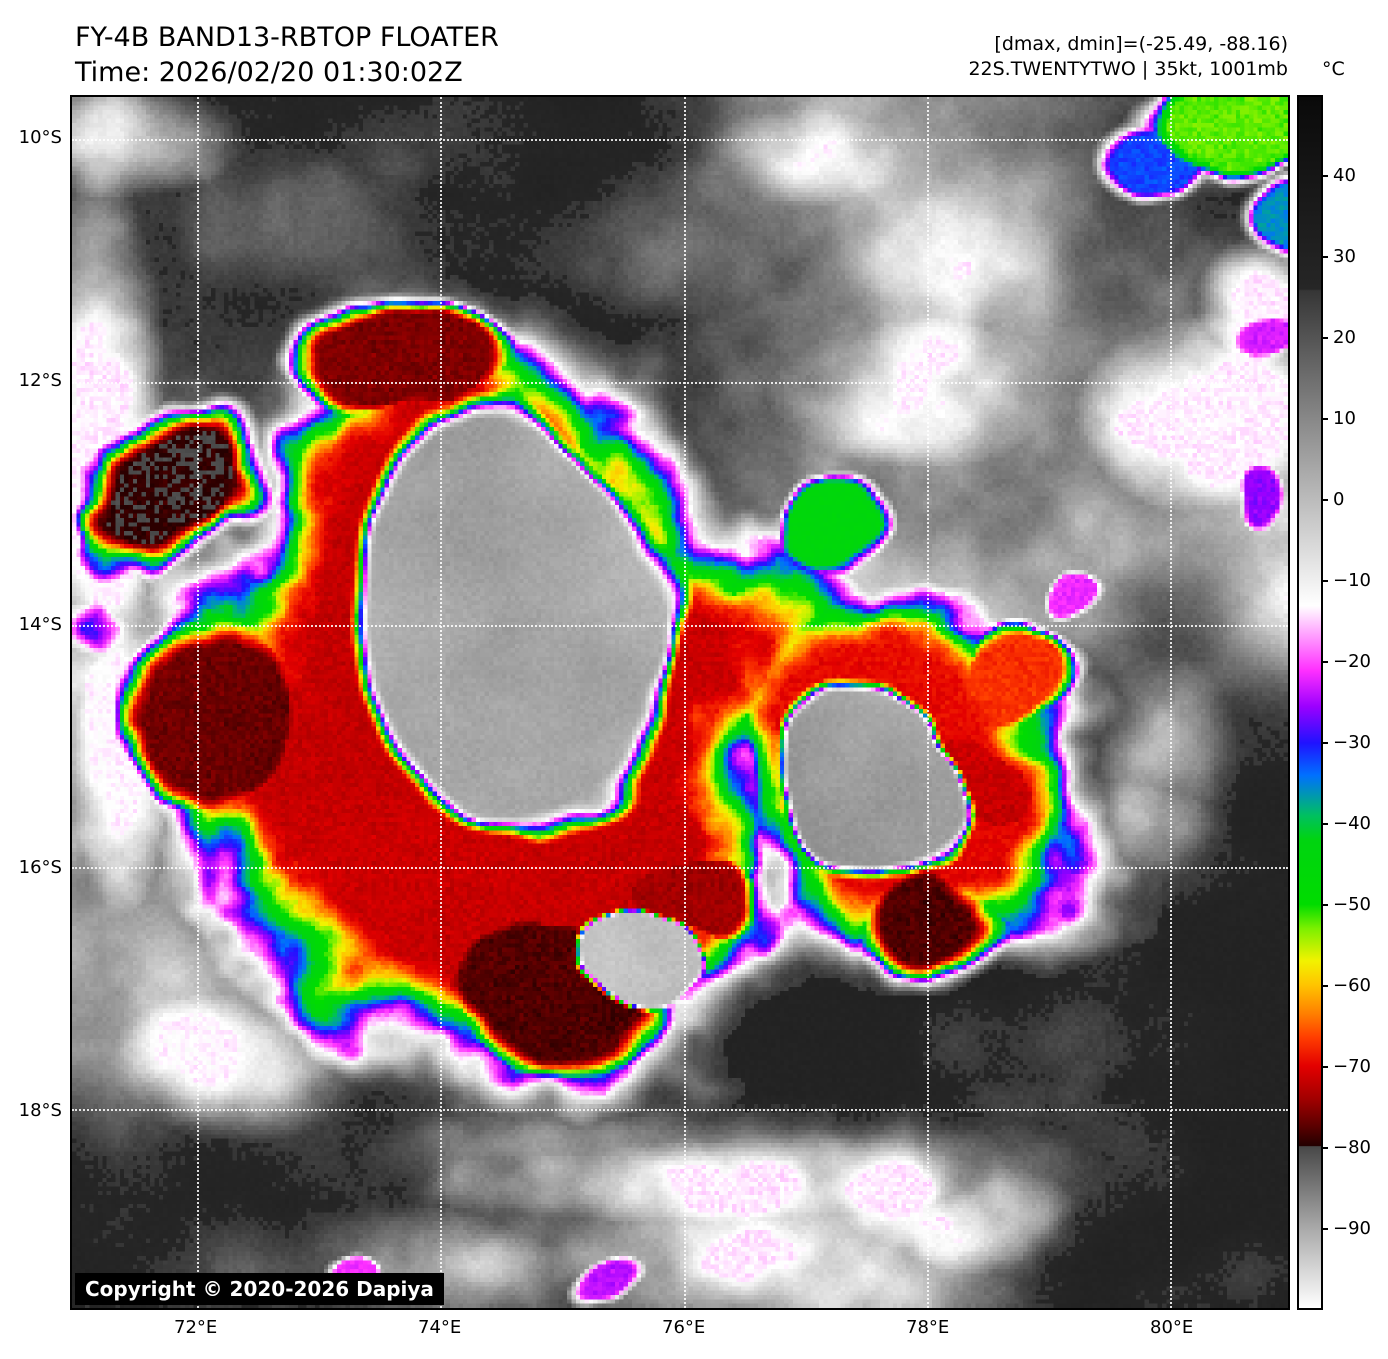 The height and width of the screenshot is (1359, 1388). Describe the element at coordinates (1352, 904) in the screenshot. I see `colorbar-tick-label: −50` at that location.